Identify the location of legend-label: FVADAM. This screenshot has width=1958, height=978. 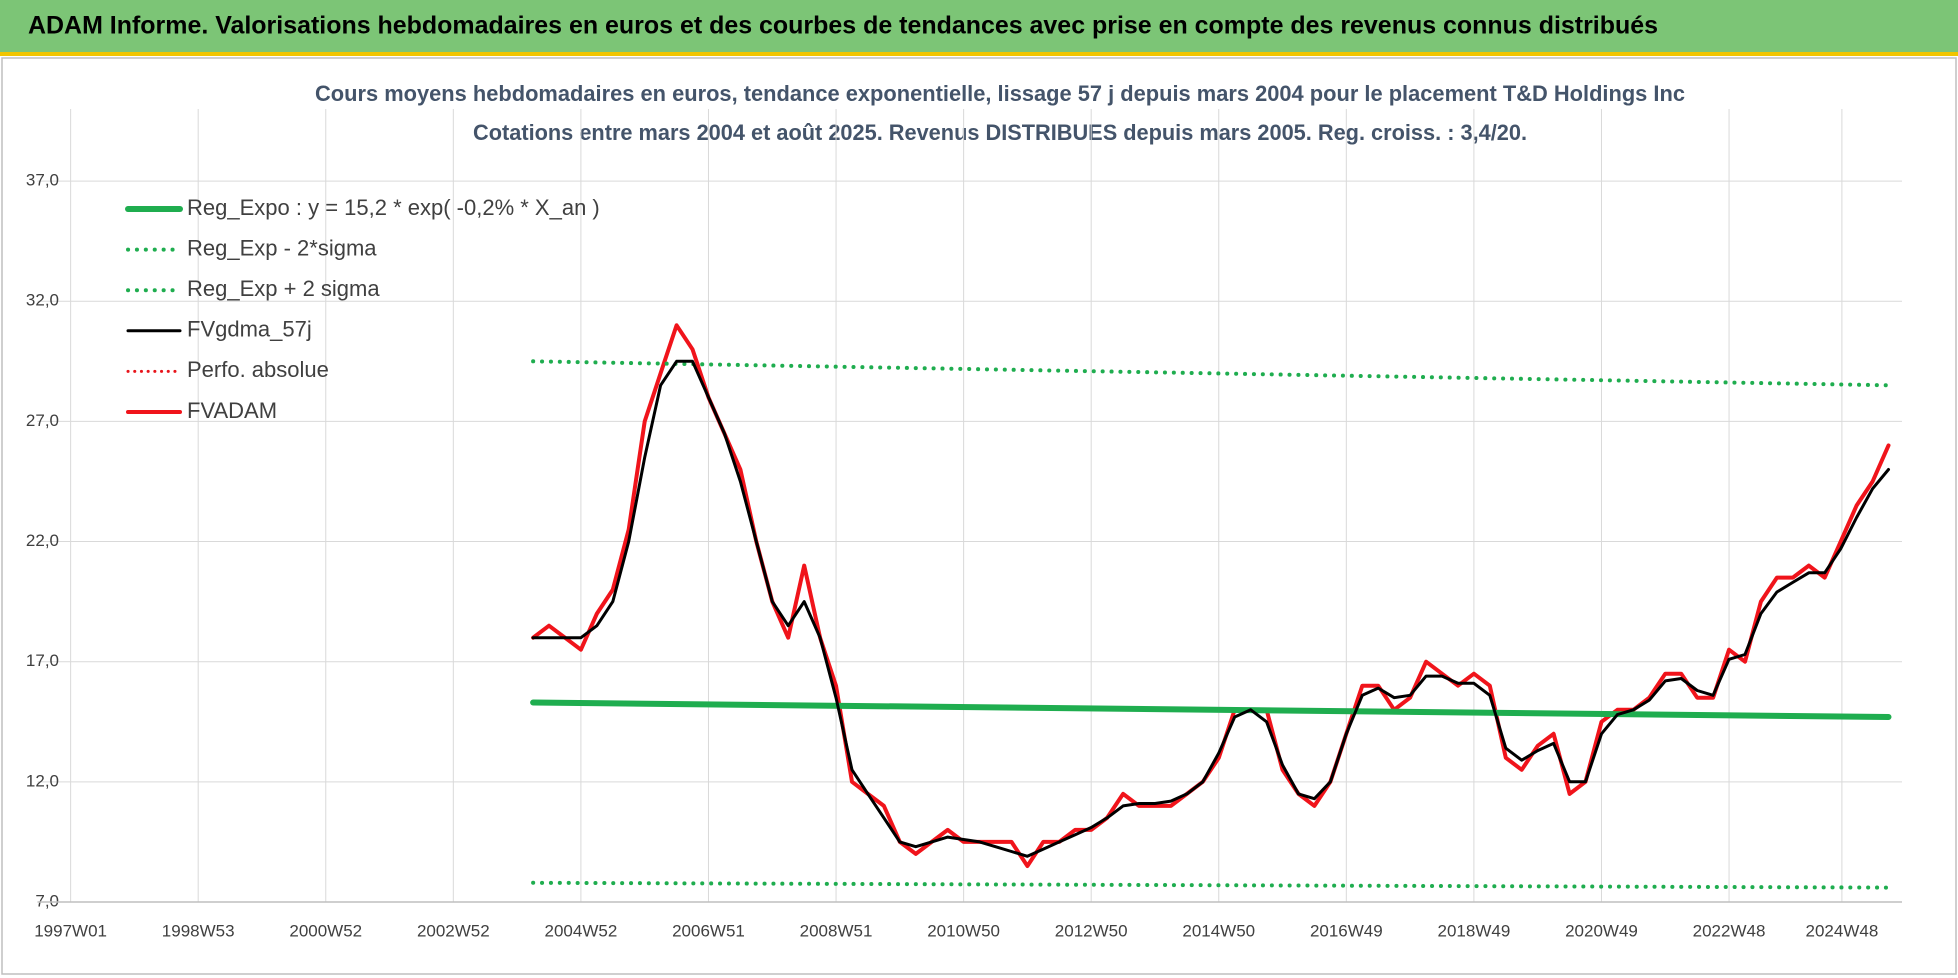
(232, 410).